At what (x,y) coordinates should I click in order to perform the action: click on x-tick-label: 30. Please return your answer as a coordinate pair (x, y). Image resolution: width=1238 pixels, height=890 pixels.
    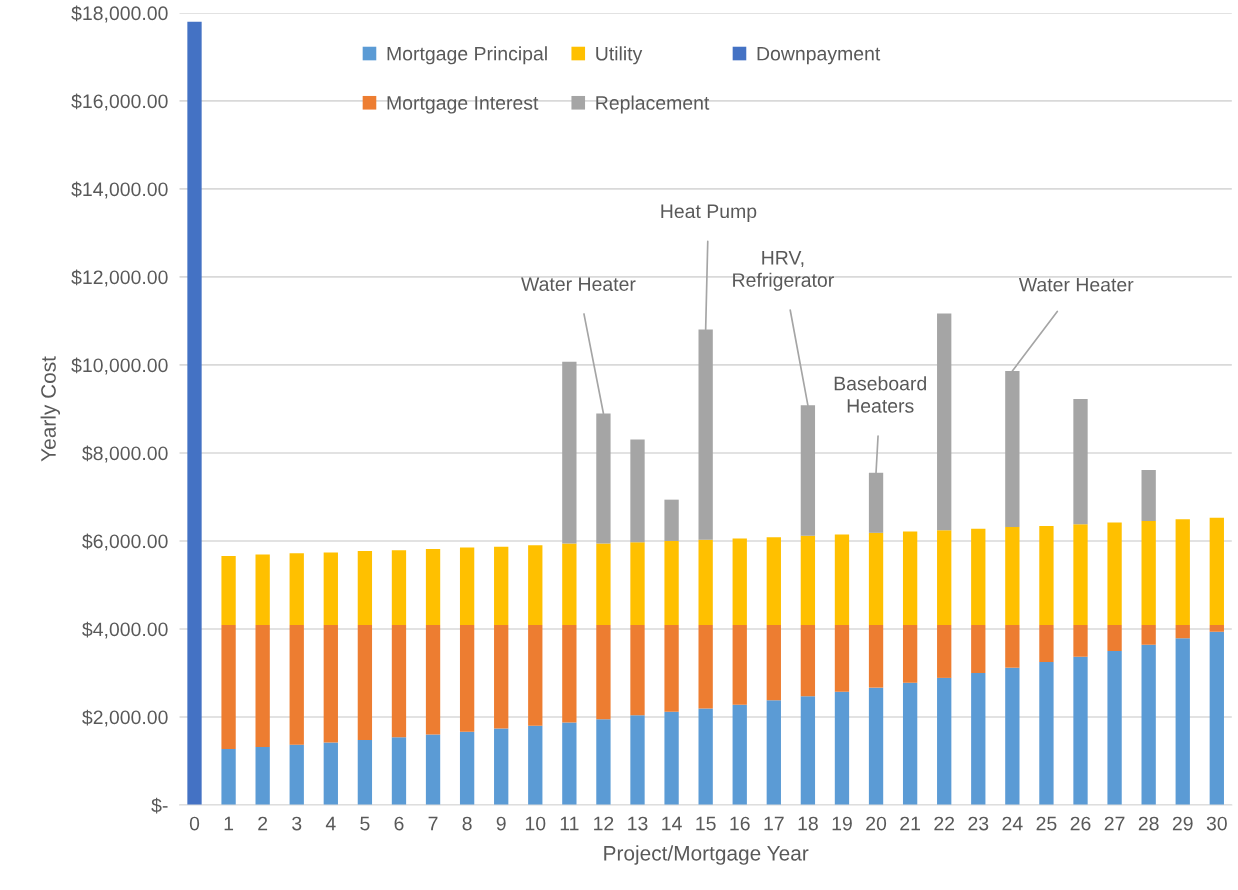
    Looking at the image, I should click on (1216, 823).